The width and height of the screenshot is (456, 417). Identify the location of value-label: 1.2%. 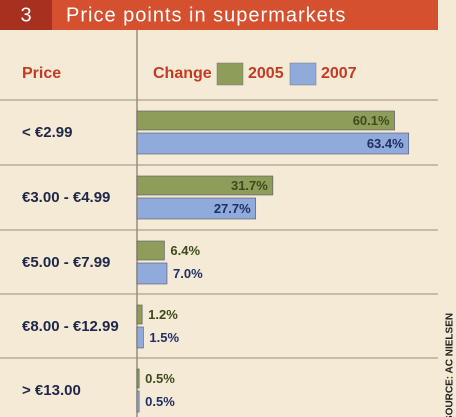
(163, 314).